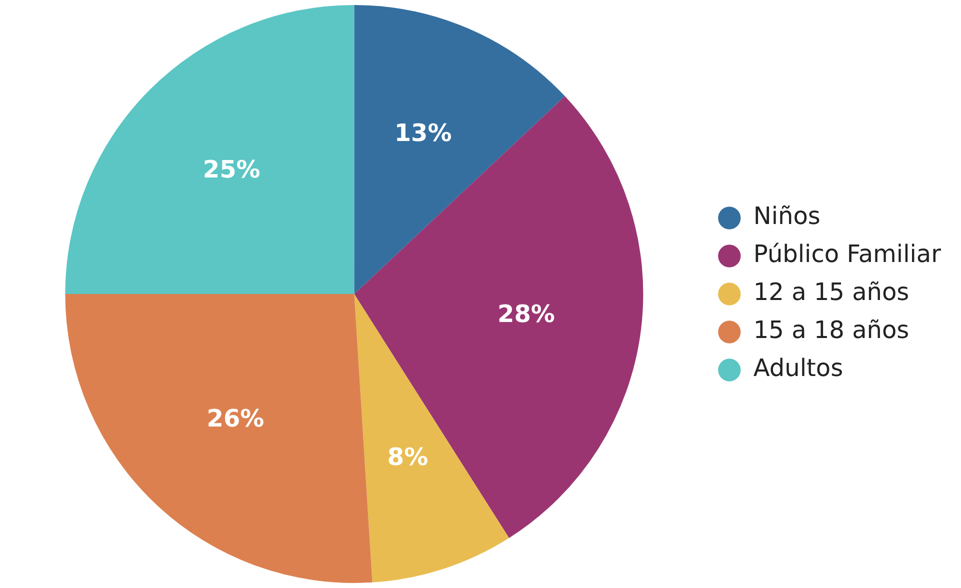 The image size is (961, 588). I want to click on data-label: 13%, so click(423, 133).